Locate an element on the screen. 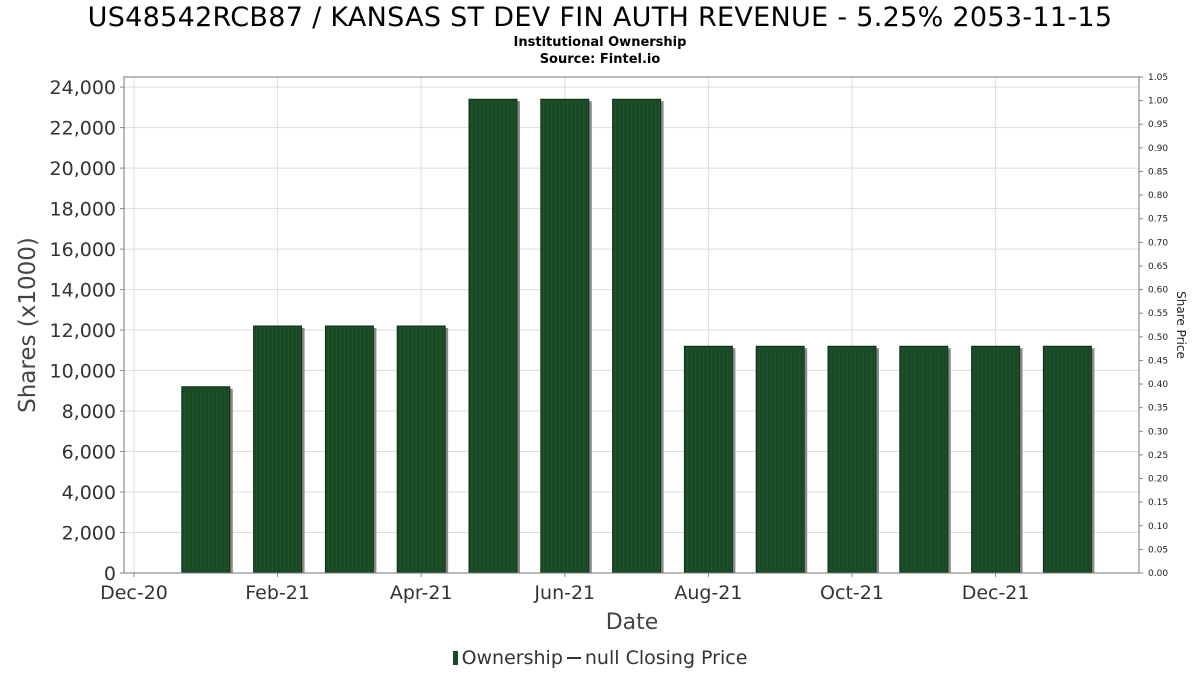 Image resolution: width=1200 pixels, height=675 pixels. y-tick-label: 22,000 is located at coordinates (83, 129).